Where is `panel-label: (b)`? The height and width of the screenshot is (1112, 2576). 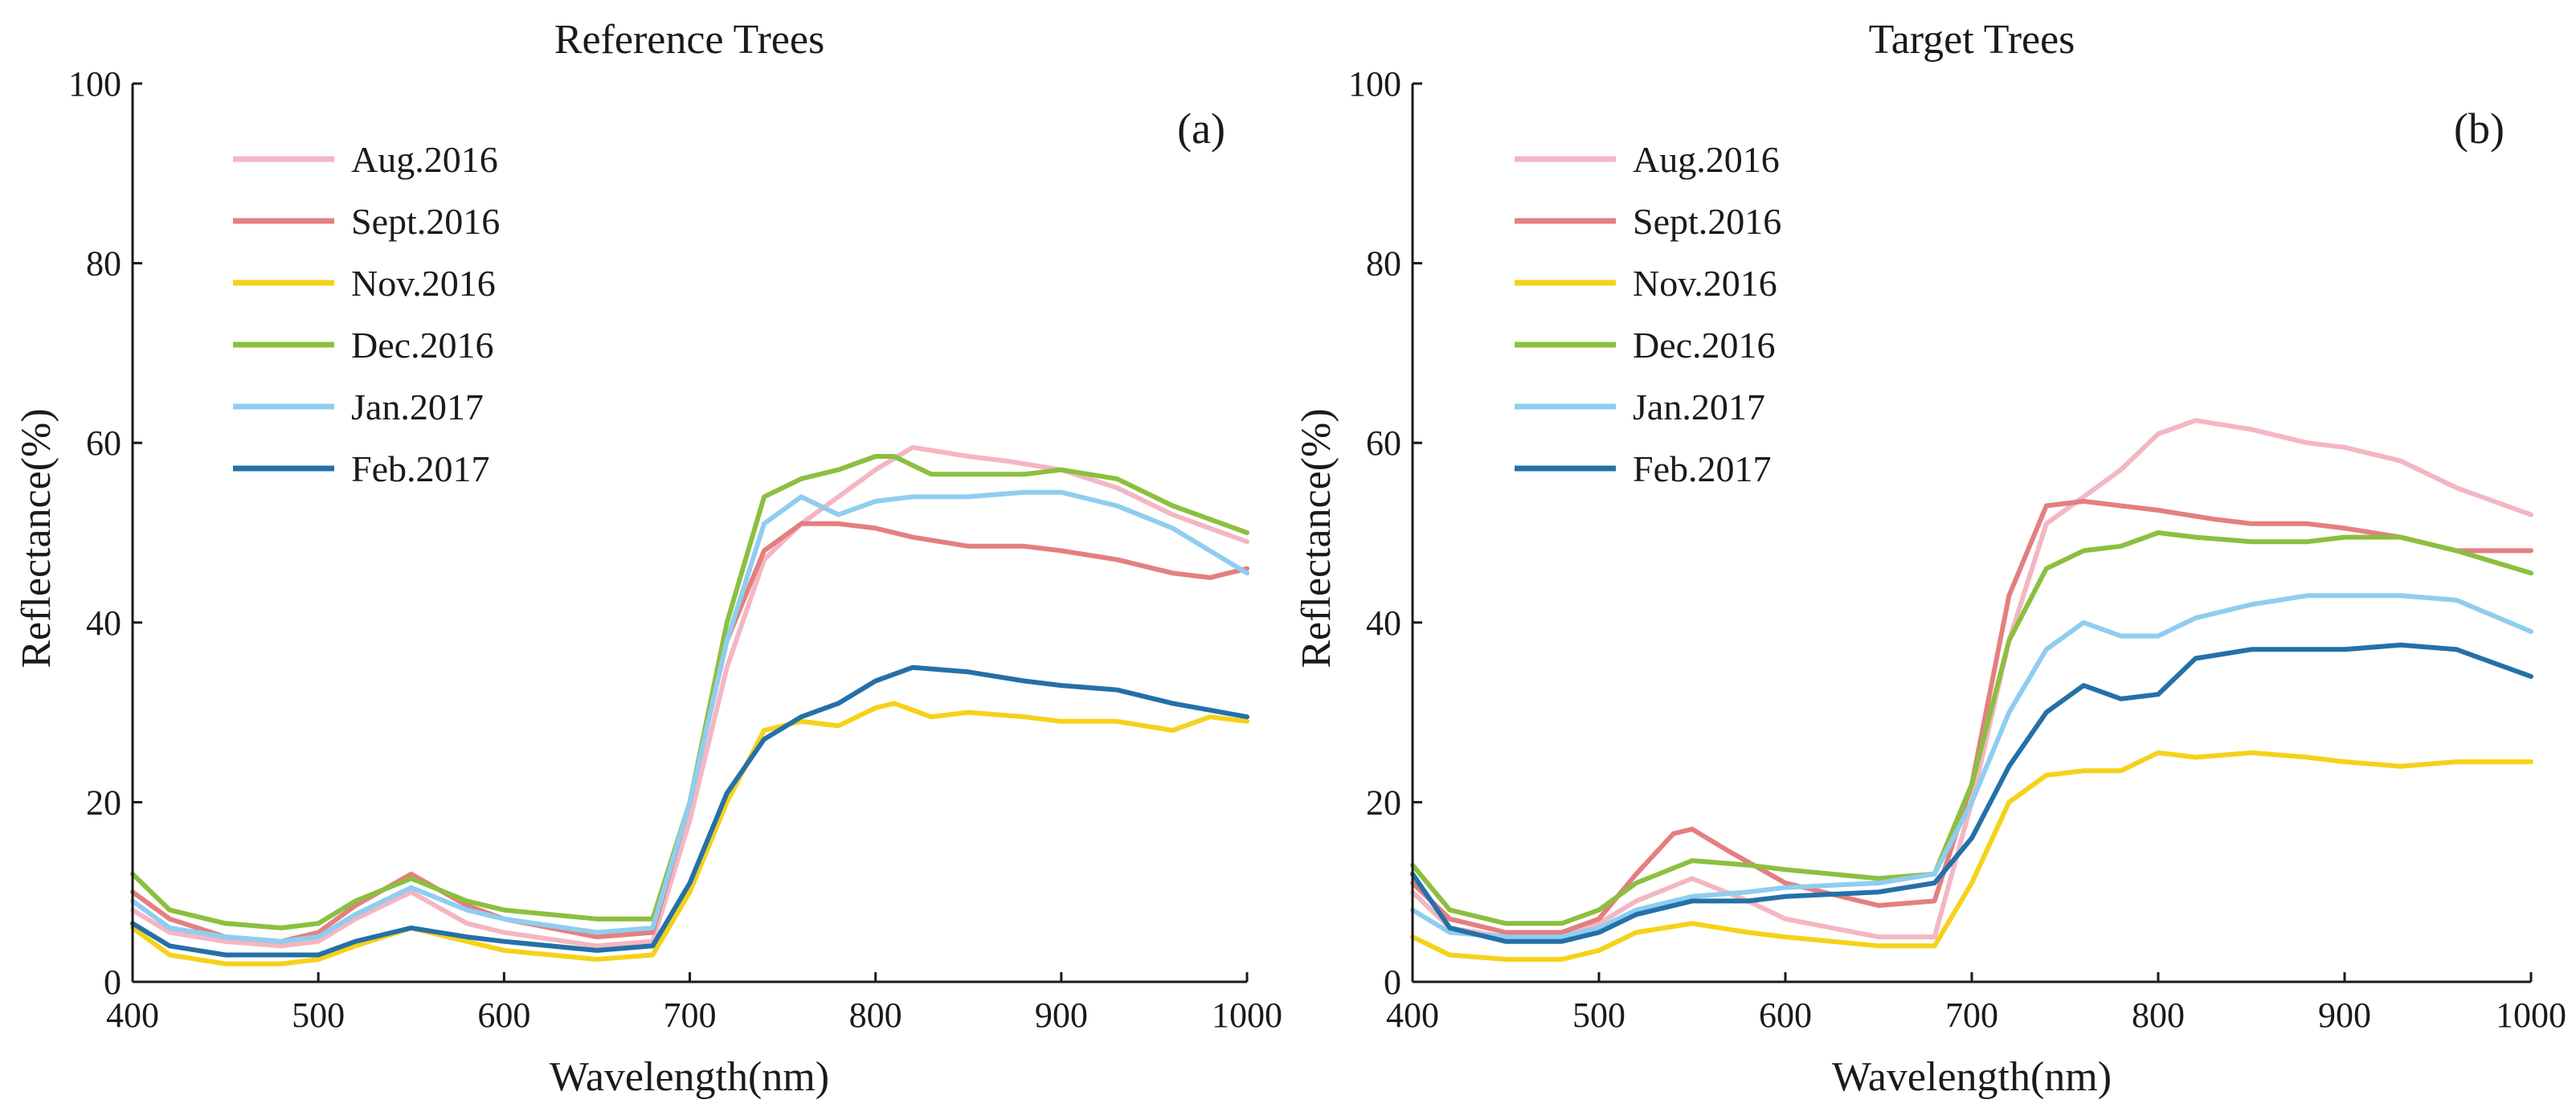 panel-label: (b) is located at coordinates (2479, 128).